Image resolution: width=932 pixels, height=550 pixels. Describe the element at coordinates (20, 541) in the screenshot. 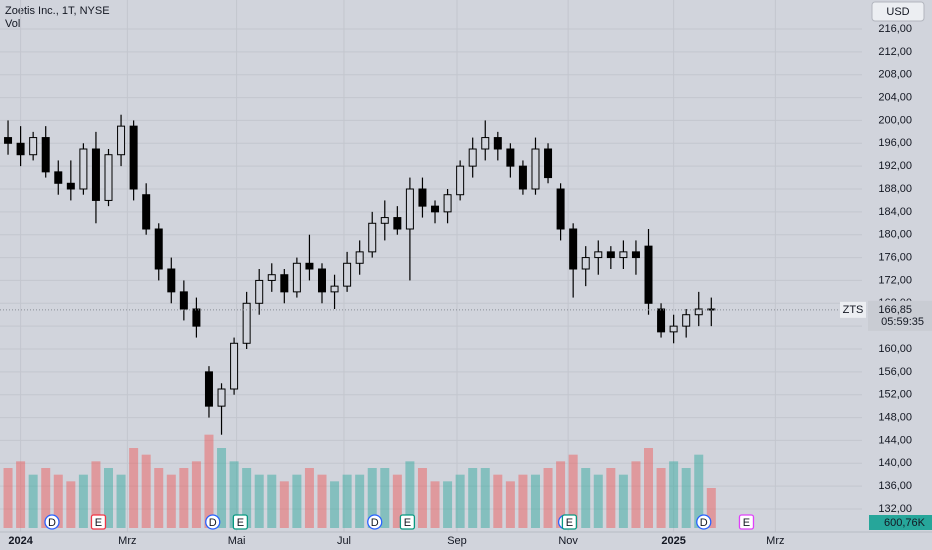

I see `x-tick-label: 2024` at that location.